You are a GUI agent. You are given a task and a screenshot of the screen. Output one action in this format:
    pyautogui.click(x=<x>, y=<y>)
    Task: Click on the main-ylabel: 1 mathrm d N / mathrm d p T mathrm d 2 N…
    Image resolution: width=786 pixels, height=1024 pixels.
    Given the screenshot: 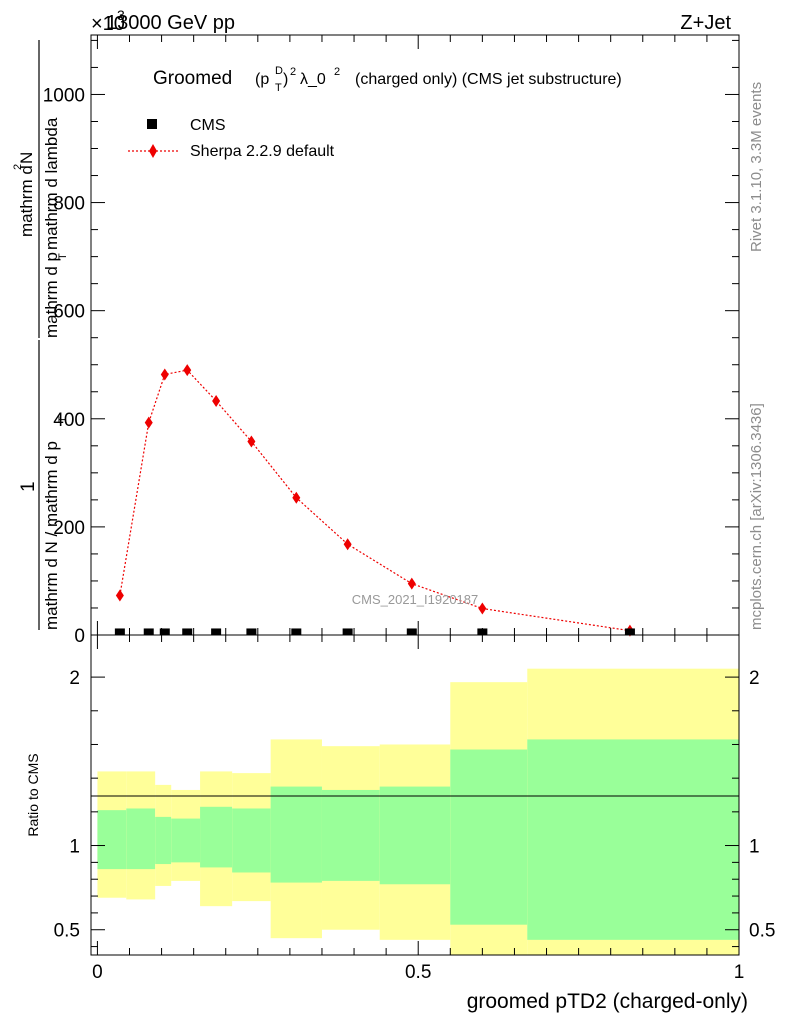 What is the action you would take?
    pyautogui.click(x=40, y=335)
    